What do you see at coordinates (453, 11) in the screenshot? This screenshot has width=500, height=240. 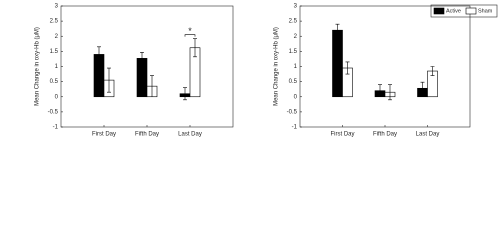 I see `legend-label: Active` at bounding box center [453, 11].